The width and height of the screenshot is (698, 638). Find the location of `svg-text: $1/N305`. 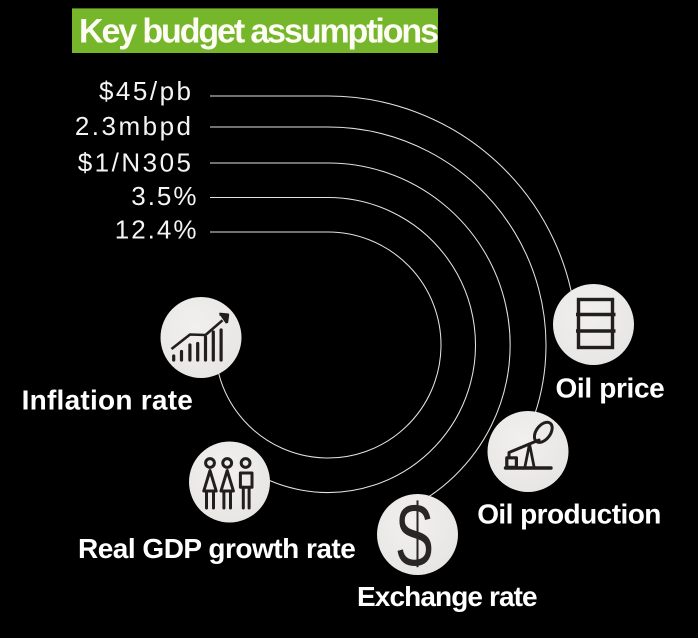

svg-text: $1/N305 is located at coordinates (136, 163).